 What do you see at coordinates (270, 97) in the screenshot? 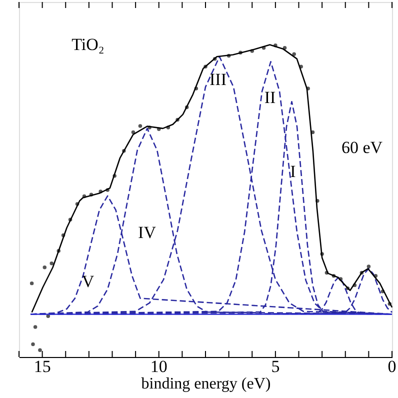
I see `annotation: II` at bounding box center [270, 97].